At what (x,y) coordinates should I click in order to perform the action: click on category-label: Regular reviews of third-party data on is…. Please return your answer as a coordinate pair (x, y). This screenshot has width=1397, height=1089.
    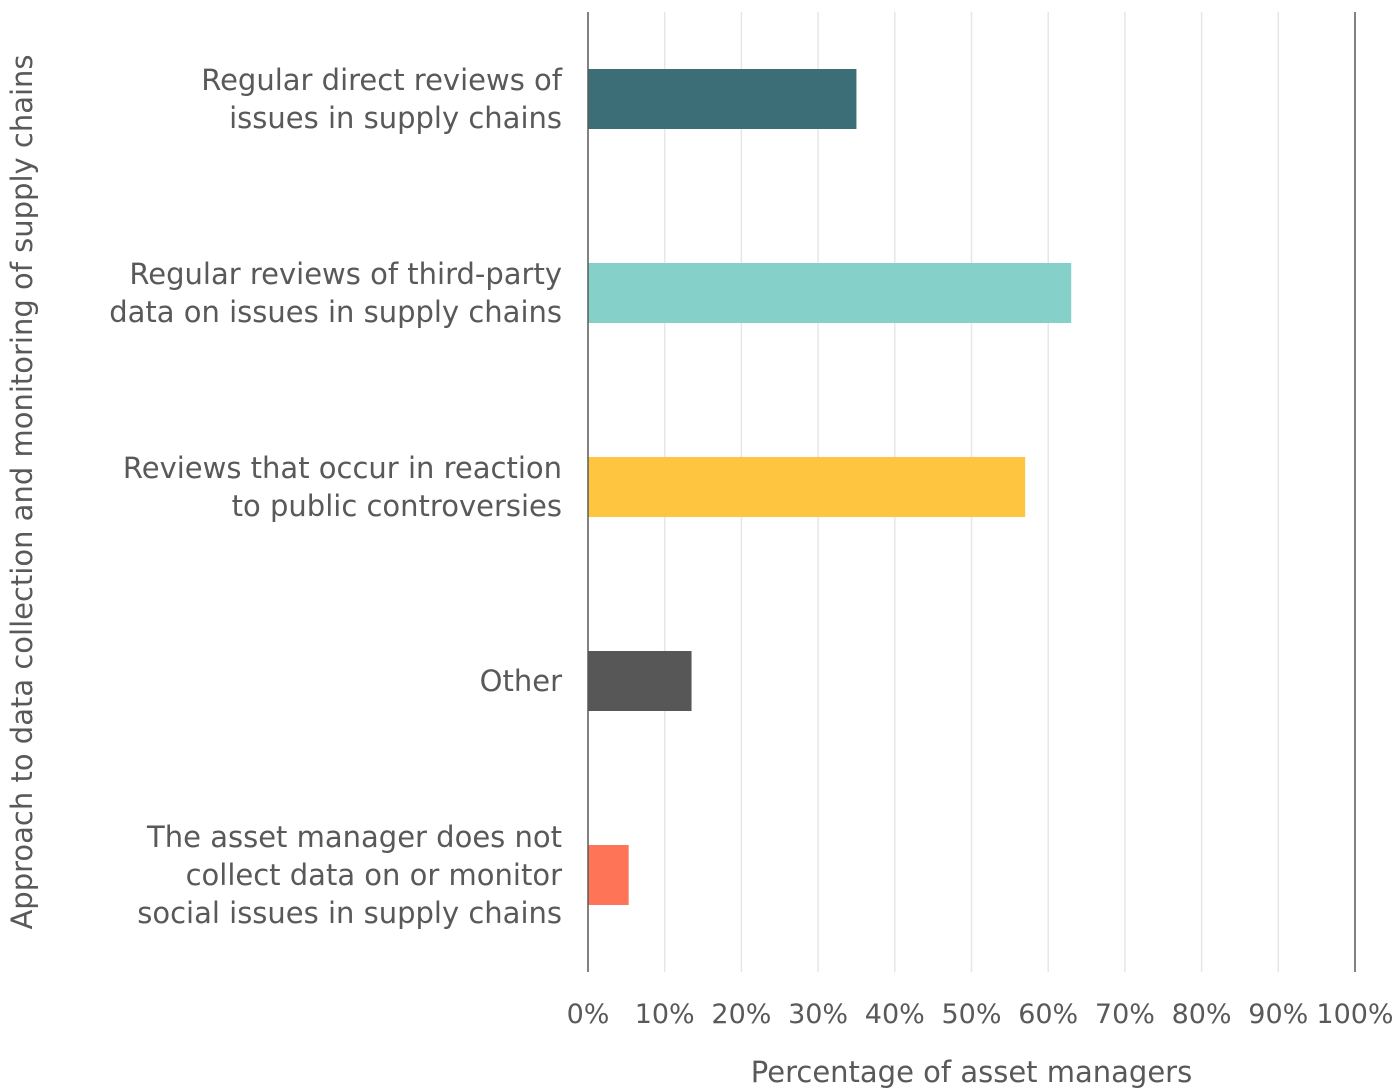
    Looking at the image, I should click on (335, 293).